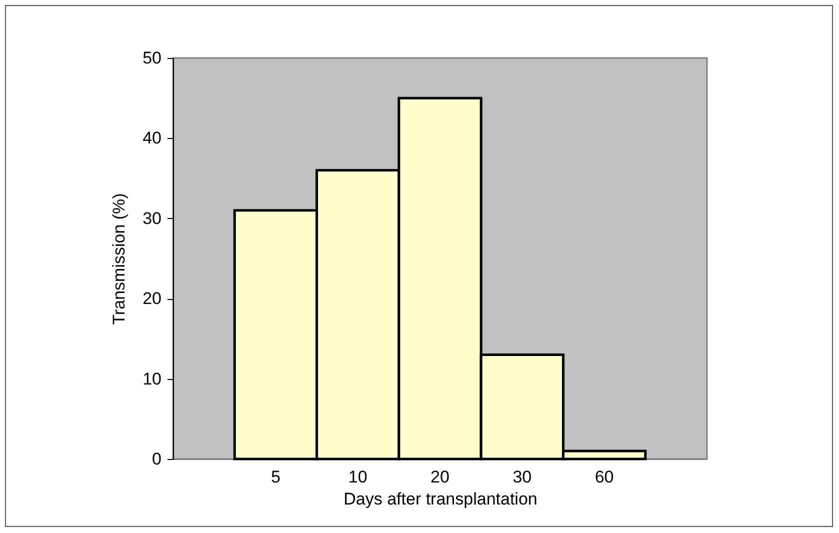  I want to click on x-tick-label: 10, so click(358, 477).